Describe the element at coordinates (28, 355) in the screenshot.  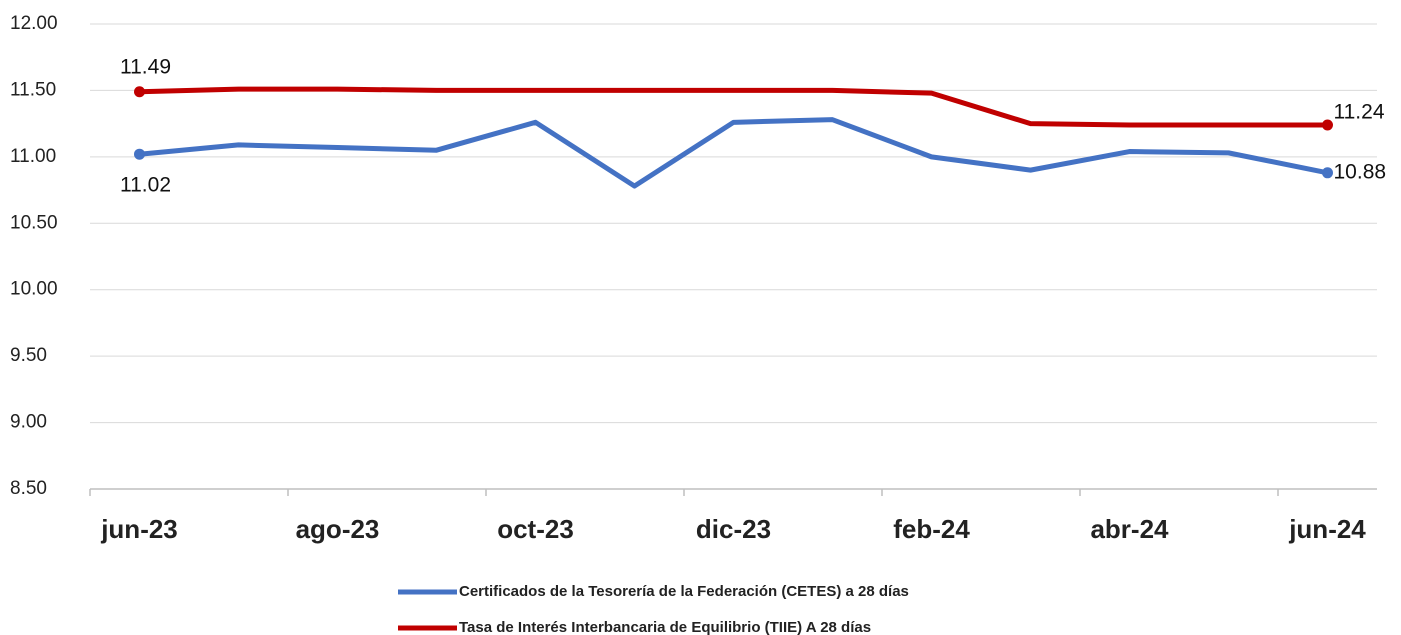
I see `y-tick-label: 9.50` at that location.